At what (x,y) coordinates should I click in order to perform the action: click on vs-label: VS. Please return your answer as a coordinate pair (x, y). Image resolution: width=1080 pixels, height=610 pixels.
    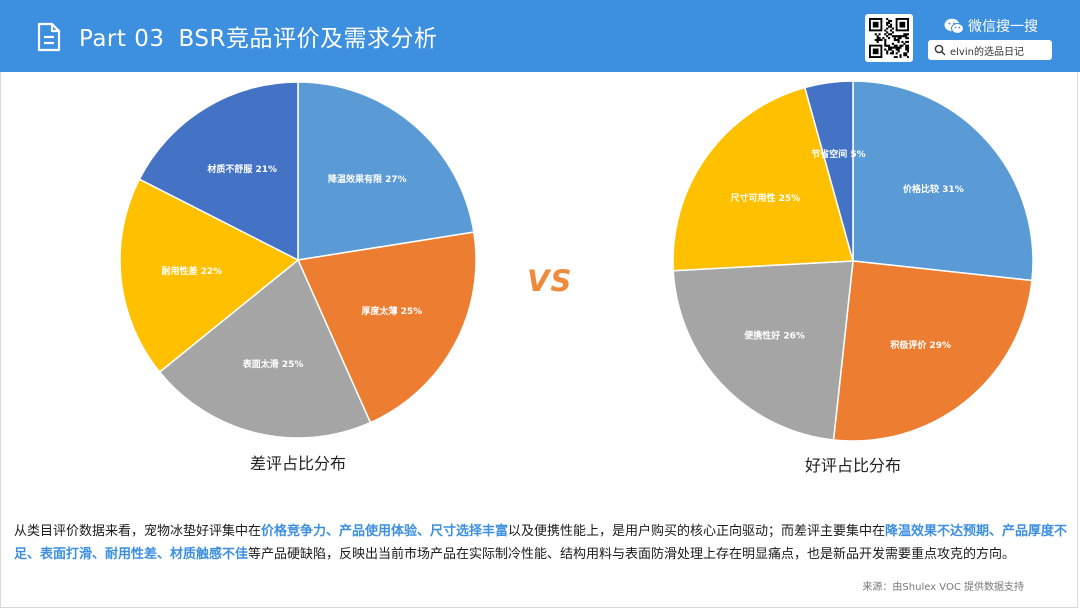
    Looking at the image, I should click on (550, 281).